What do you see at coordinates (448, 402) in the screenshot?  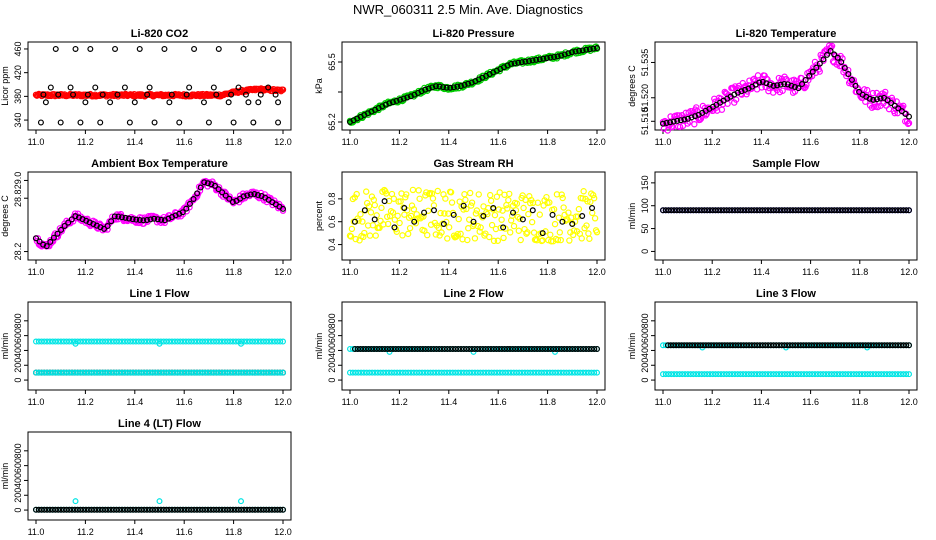 I see `x-tick-label: 11.4` at bounding box center [448, 402].